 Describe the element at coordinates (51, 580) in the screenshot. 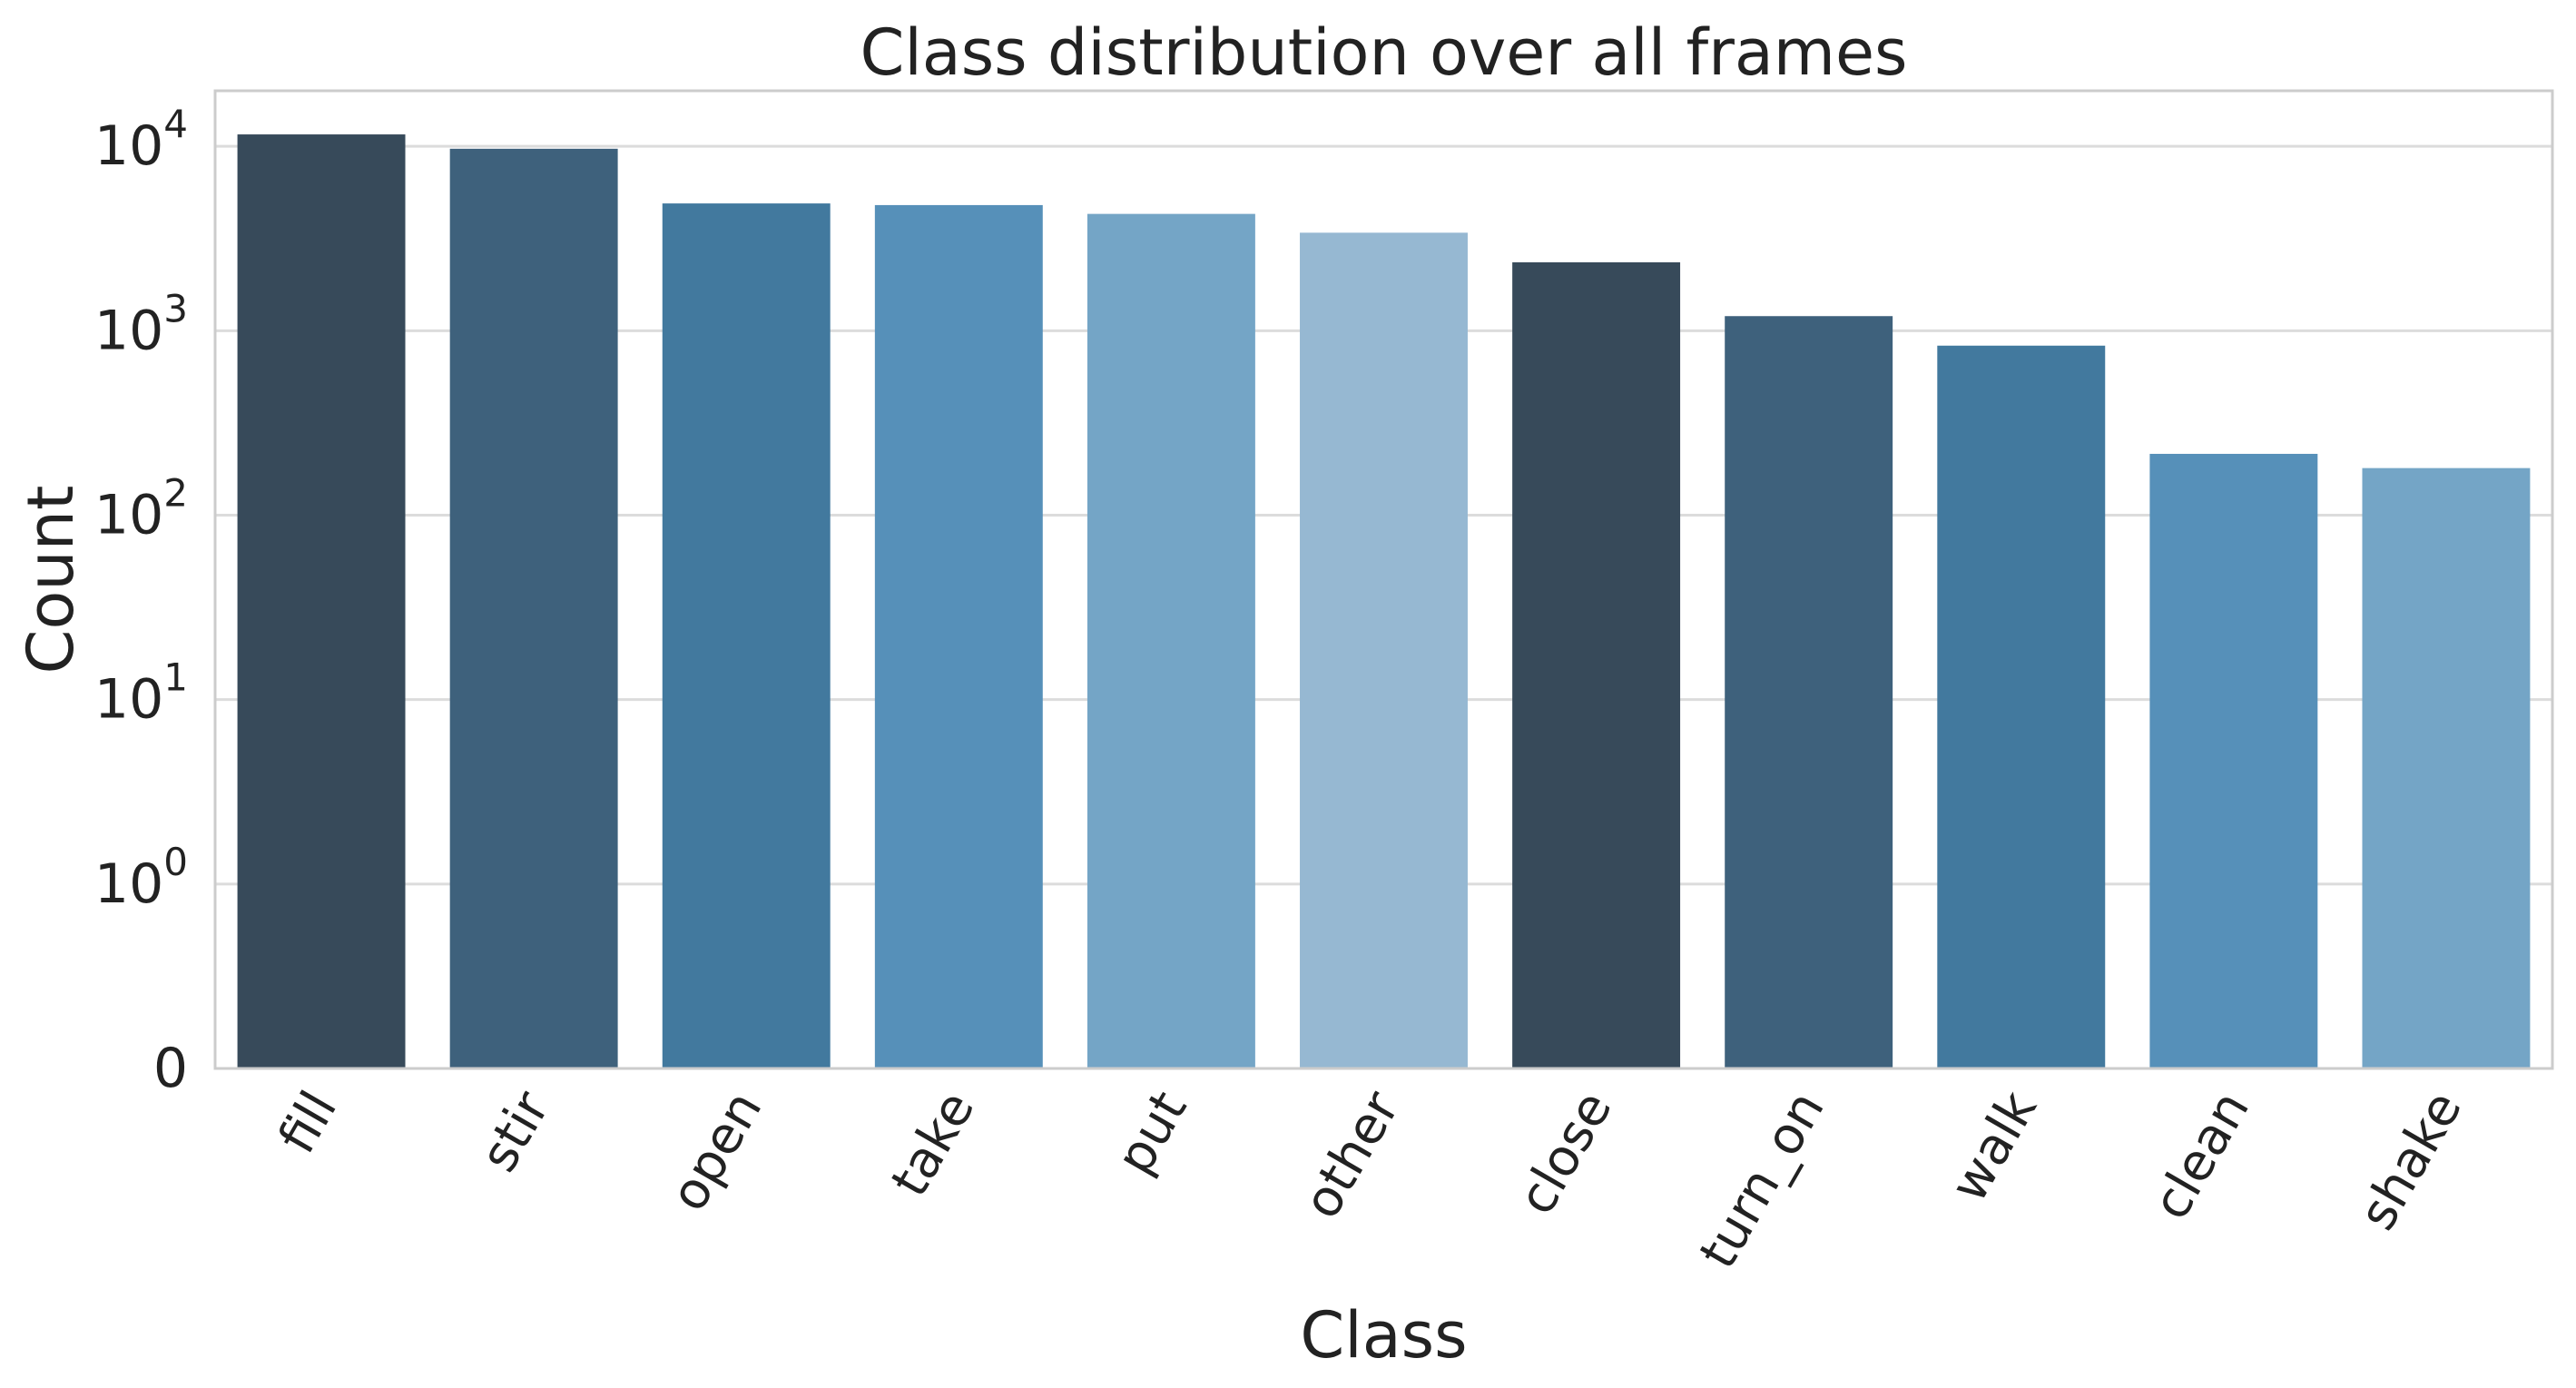

I see `y-axis-title: Count` at that location.